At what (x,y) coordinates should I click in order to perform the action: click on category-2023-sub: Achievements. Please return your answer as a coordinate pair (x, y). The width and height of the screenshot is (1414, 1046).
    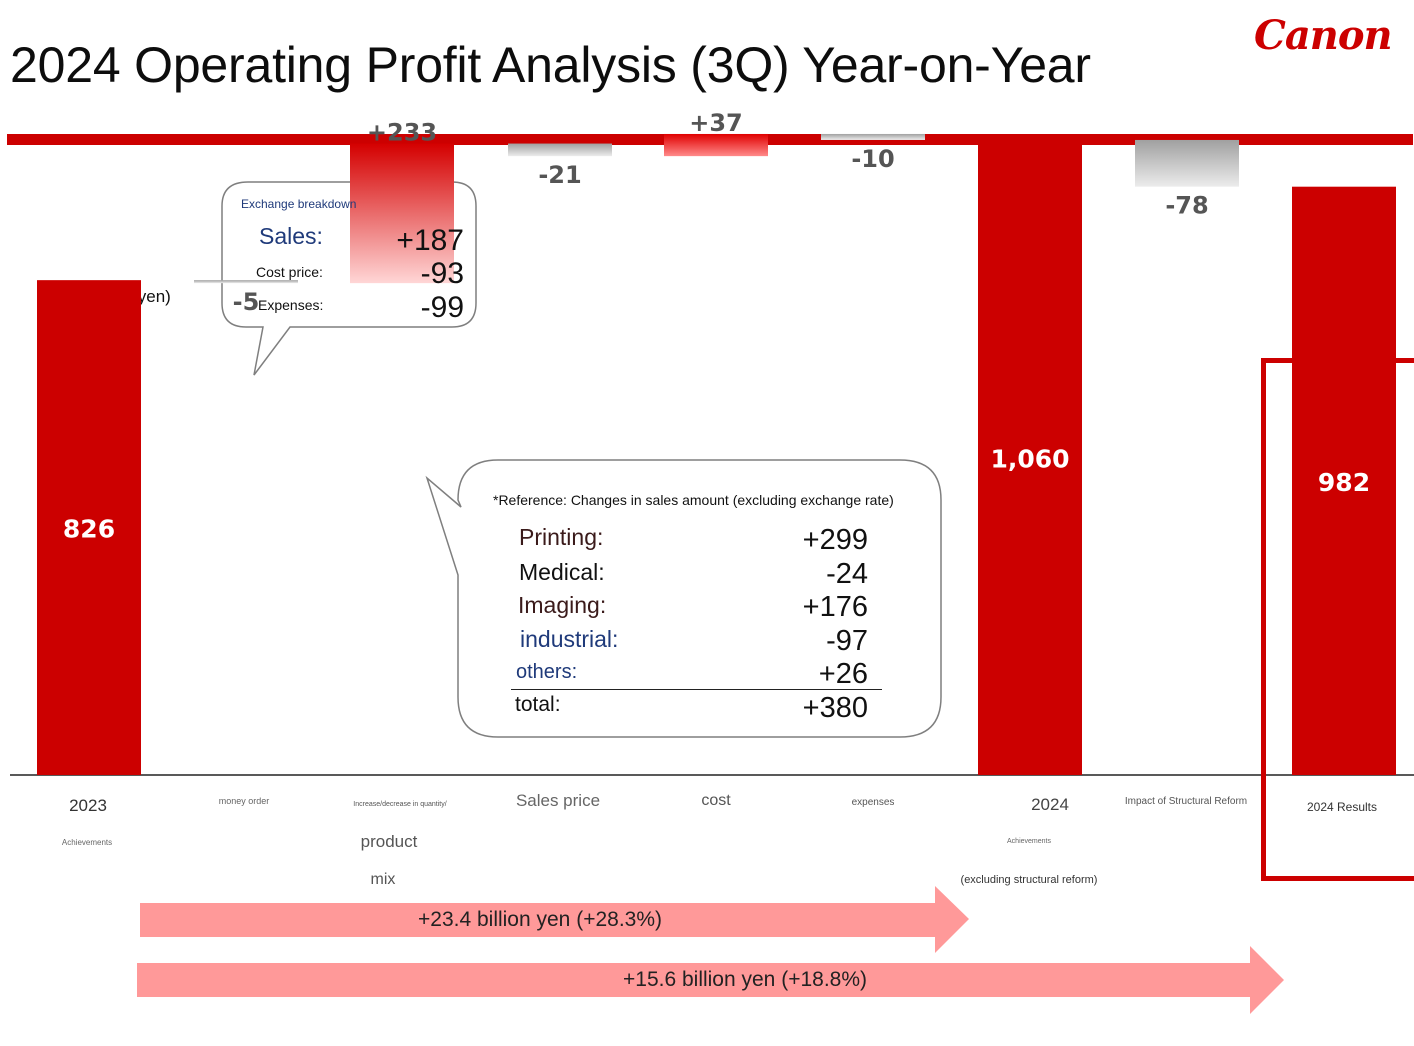
    Looking at the image, I should click on (87, 842).